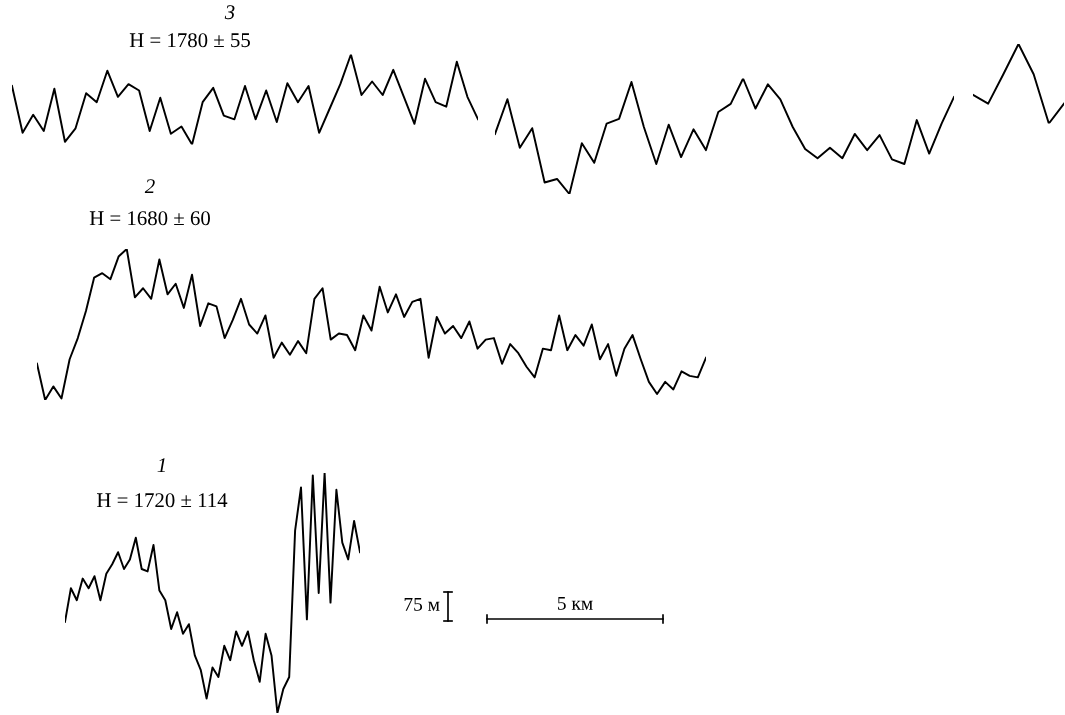 This screenshot has height=715, width=1065. What do you see at coordinates (149, 218) in the screenshot?
I see `chart-subtitle: H = 1680 ± 60` at bounding box center [149, 218].